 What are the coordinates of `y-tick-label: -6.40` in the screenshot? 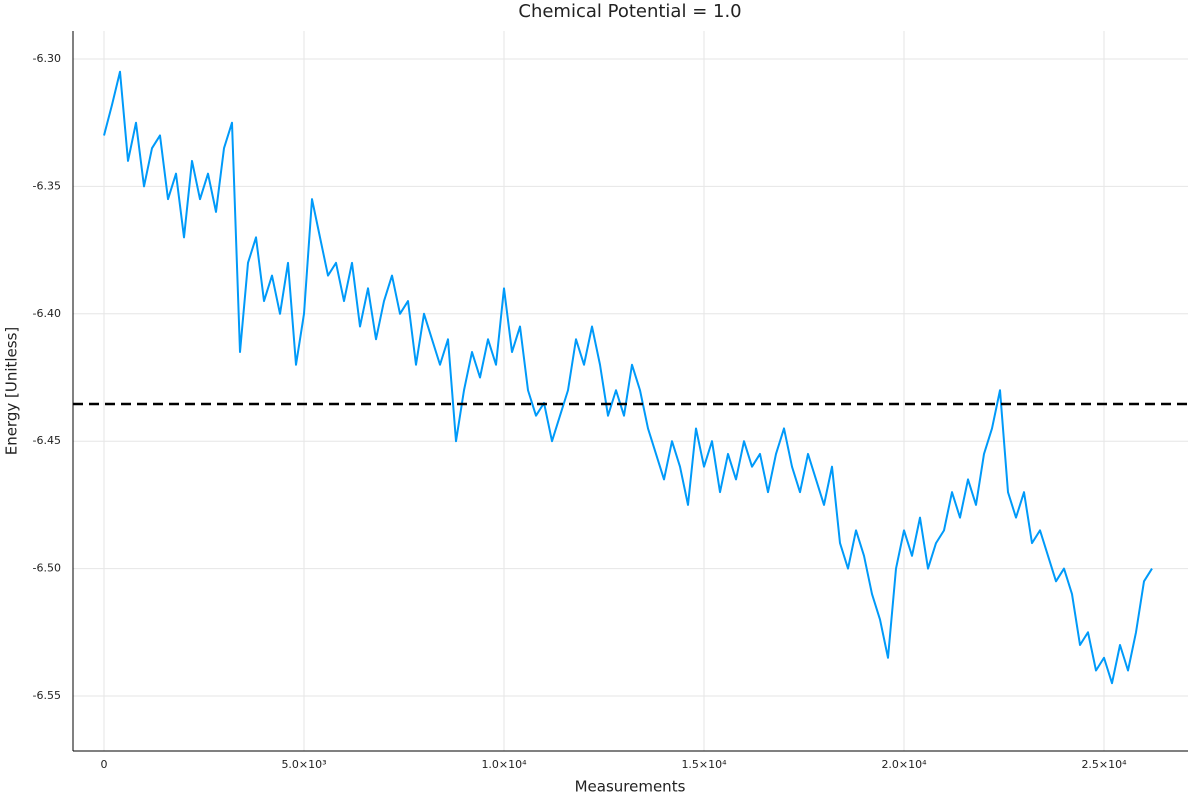 It's located at (47, 313).